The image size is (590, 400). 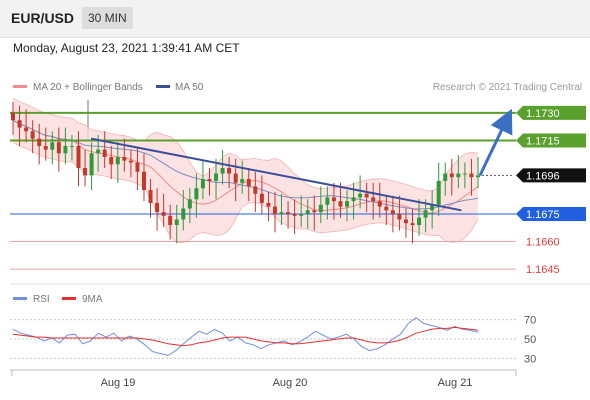 What do you see at coordinates (495, 142) in the screenshot?
I see `forecast-arrow` at bounding box center [495, 142].